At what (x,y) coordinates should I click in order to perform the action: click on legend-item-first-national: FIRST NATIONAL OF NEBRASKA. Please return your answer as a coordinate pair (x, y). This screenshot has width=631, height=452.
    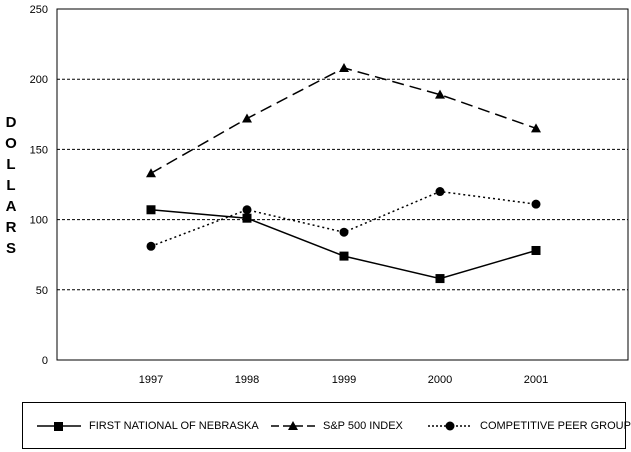
    Looking at the image, I should click on (147, 426).